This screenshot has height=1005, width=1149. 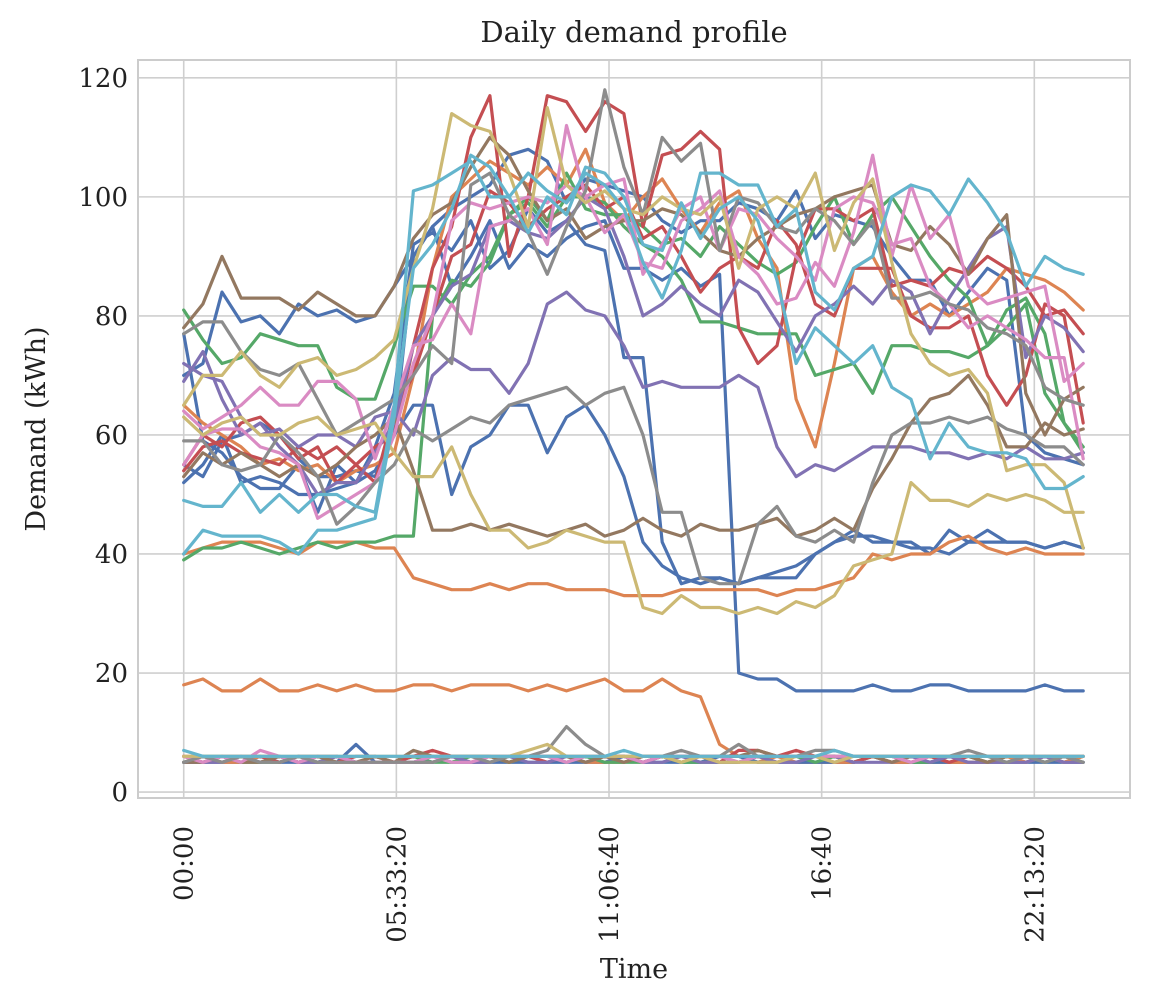 I want to click on x-tick-labels: 00:00 05:33:20 11:06:40 16:40 22:13:20, so click(x=610, y=884).